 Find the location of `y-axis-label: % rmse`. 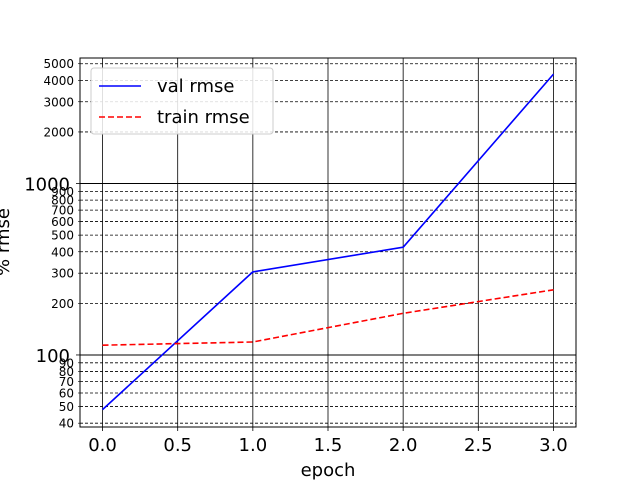

y-axis-label: % rmse is located at coordinates (7, 242).